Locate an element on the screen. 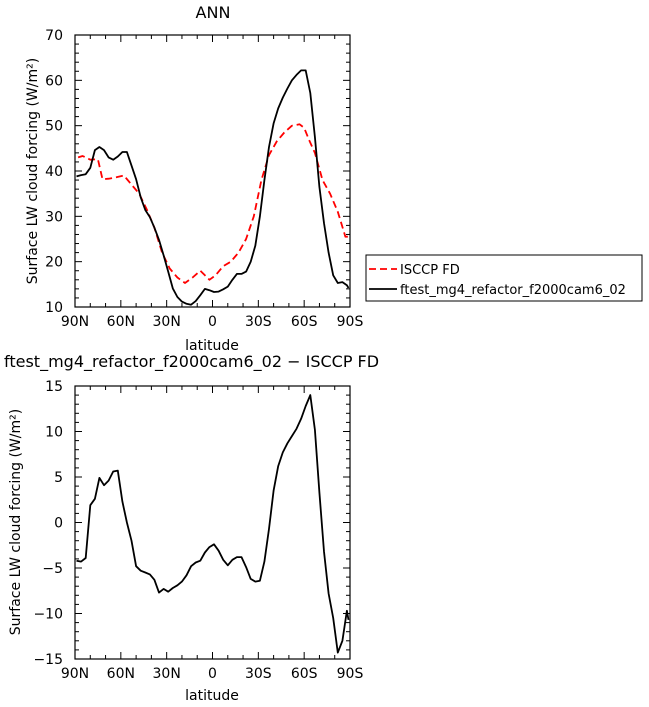 The width and height of the screenshot is (649, 707). bottom-x-tick-label: 30S is located at coordinates (258, 674).